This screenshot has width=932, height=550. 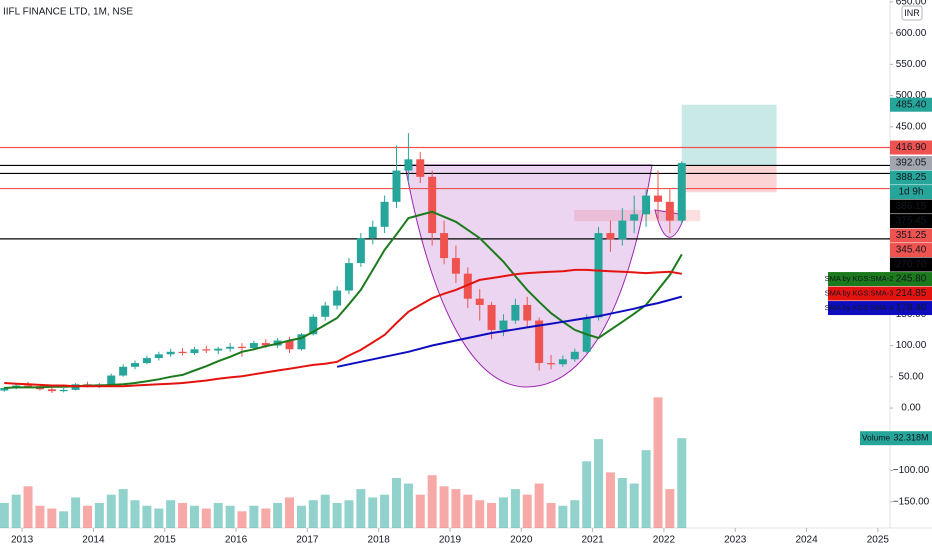 What do you see at coordinates (236, 540) in the screenshot?
I see `x-tick-label: 2016` at bounding box center [236, 540].